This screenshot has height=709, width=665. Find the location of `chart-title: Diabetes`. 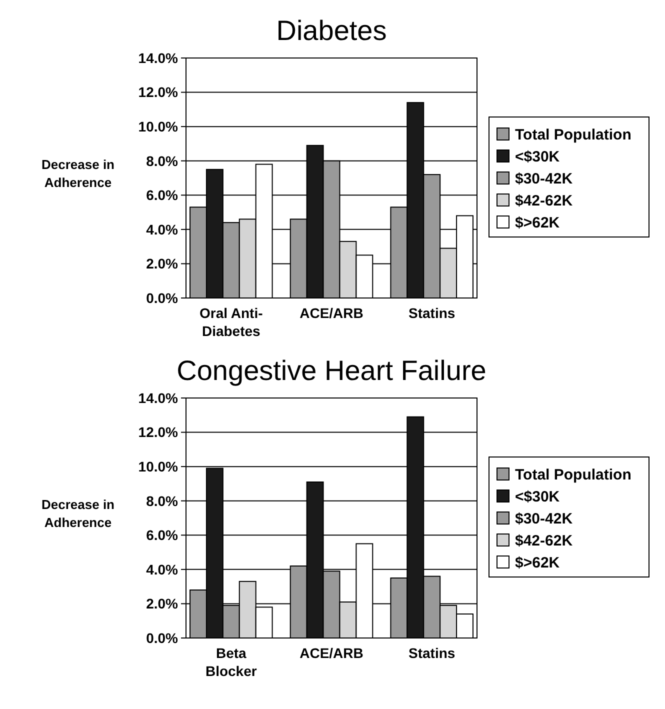

chart-title: Diabetes is located at coordinates (331, 30).